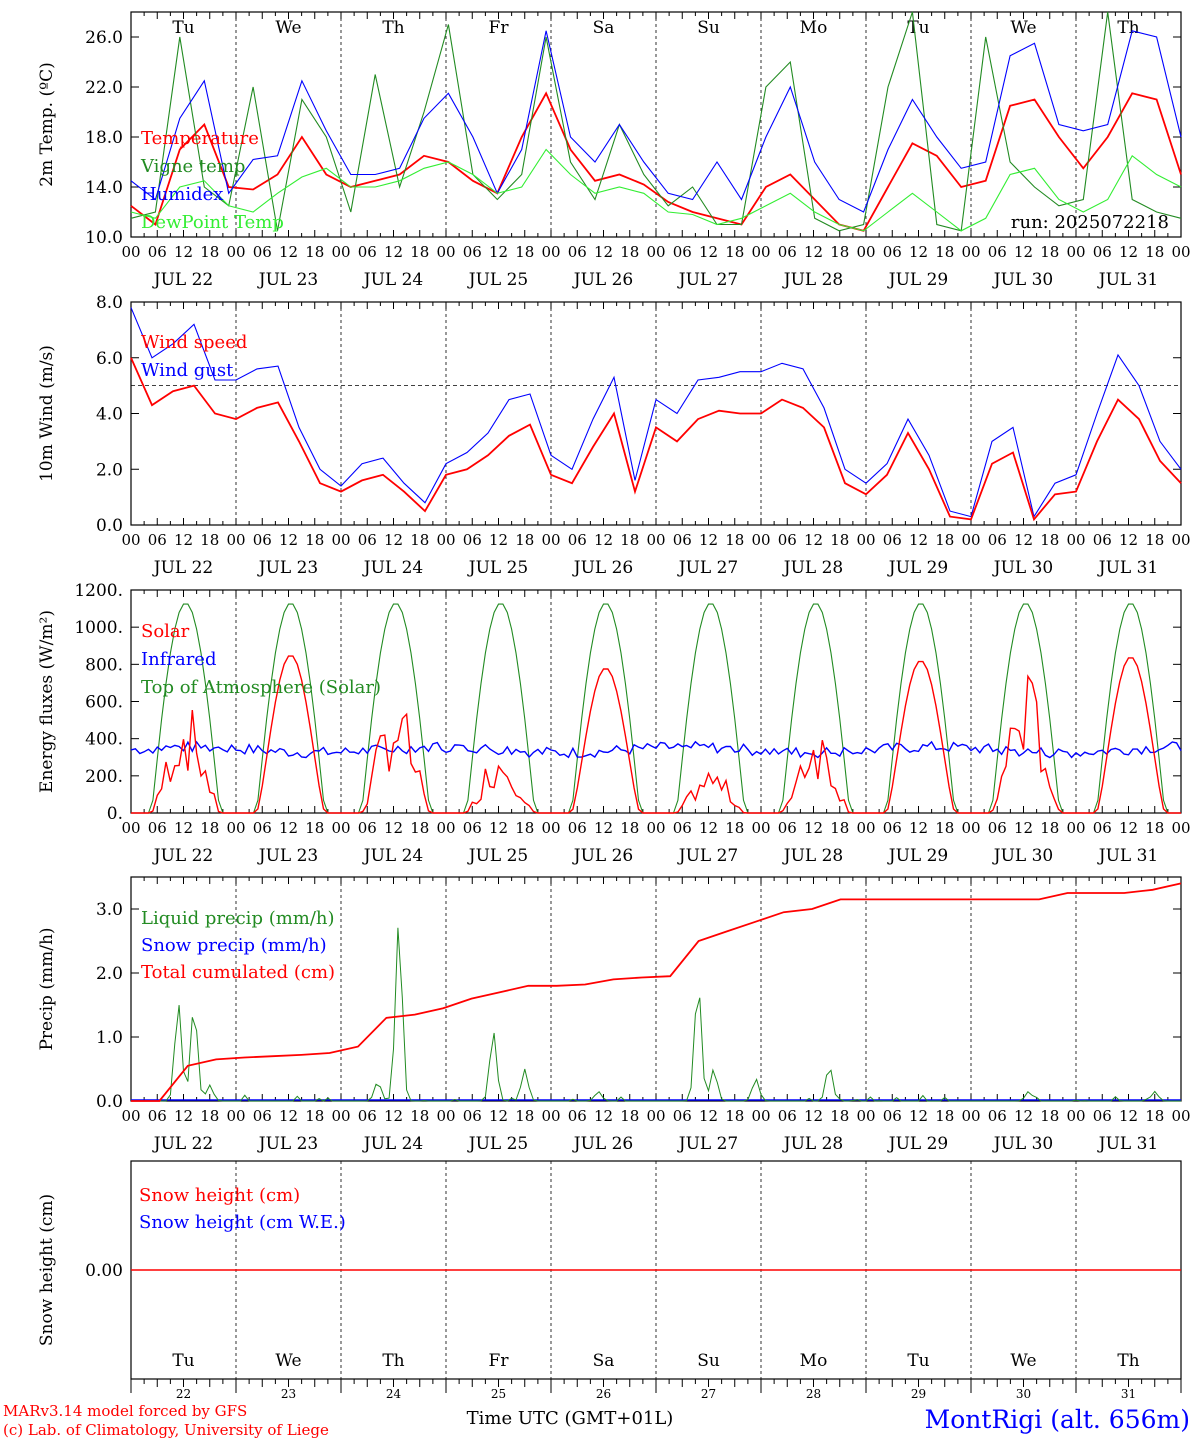 The image size is (1194, 1444). Describe the element at coordinates (497, 568) in the screenshot. I see `date-label: JUL 25` at that location.